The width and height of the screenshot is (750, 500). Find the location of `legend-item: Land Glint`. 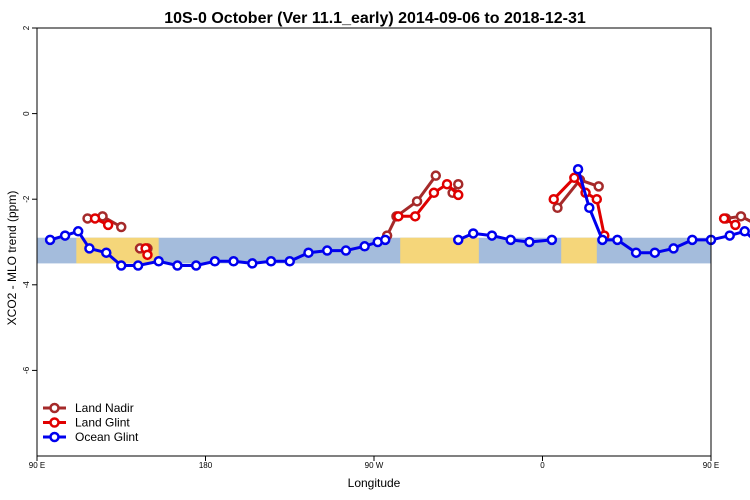

legend-item: Land Glint is located at coordinates (86, 423).